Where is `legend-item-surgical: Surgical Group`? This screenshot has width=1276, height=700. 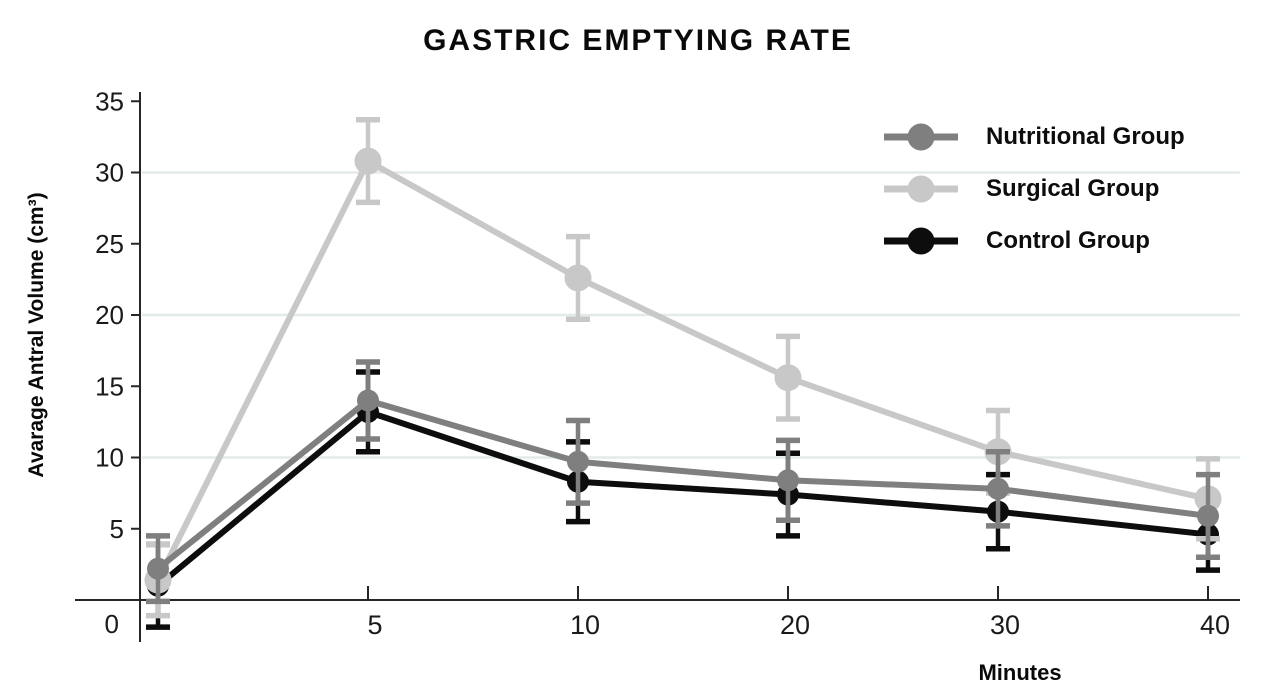
legend-item-surgical: Surgical Group is located at coordinates (1033, 189).